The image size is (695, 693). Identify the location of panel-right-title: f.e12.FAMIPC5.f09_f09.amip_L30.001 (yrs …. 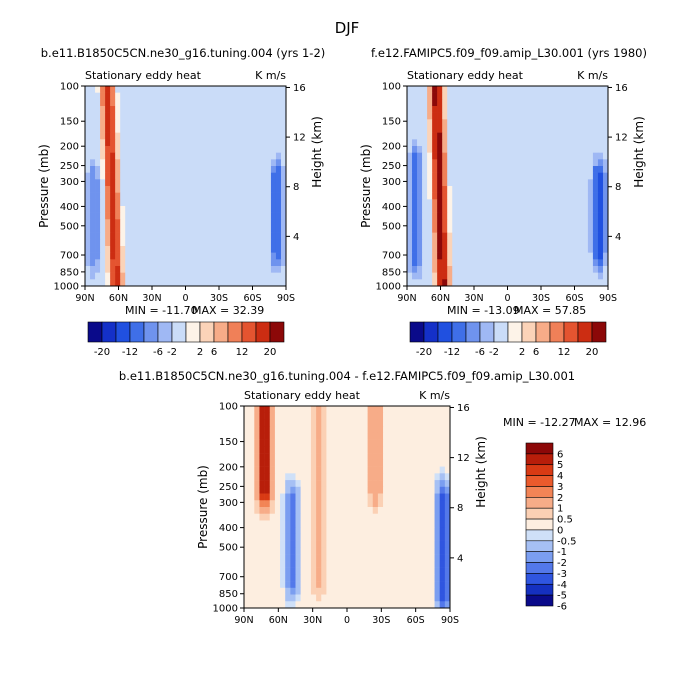
(509, 53).